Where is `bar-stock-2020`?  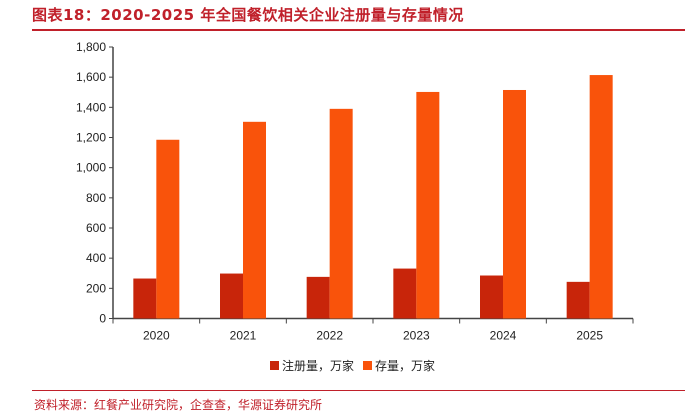
bar-stock-2020 is located at coordinates (168, 229).